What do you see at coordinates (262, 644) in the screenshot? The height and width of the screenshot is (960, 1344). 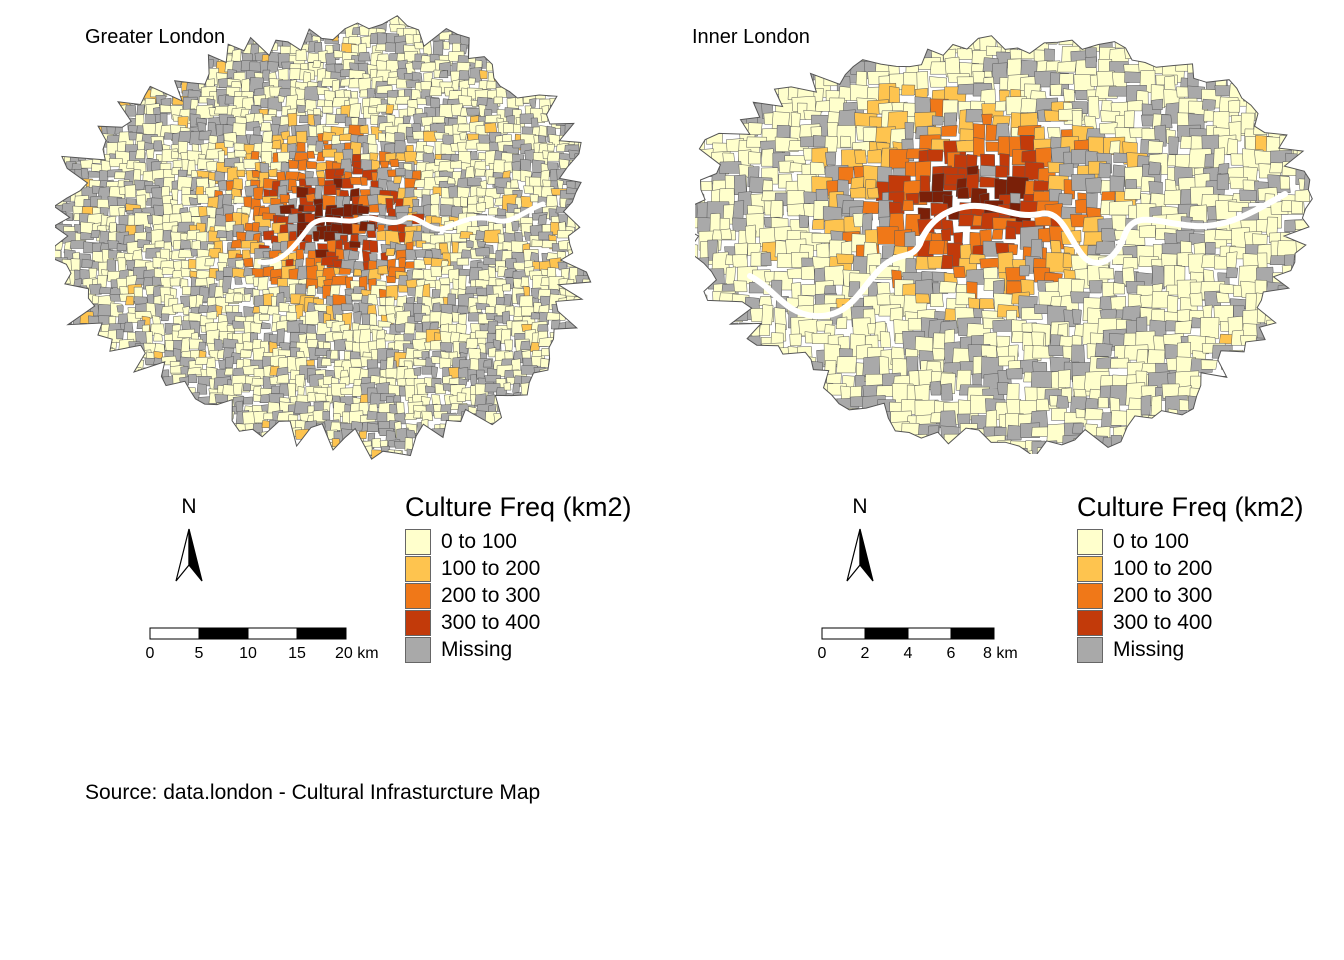 I see `scale-bar-greater: 0 5 10 15 20 km` at bounding box center [262, 644].